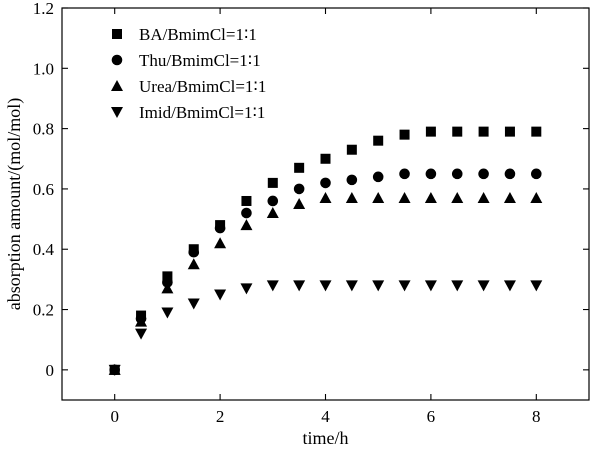  I want to click on legend-item: Imid/BmimCl=1∶1, so click(188, 112).